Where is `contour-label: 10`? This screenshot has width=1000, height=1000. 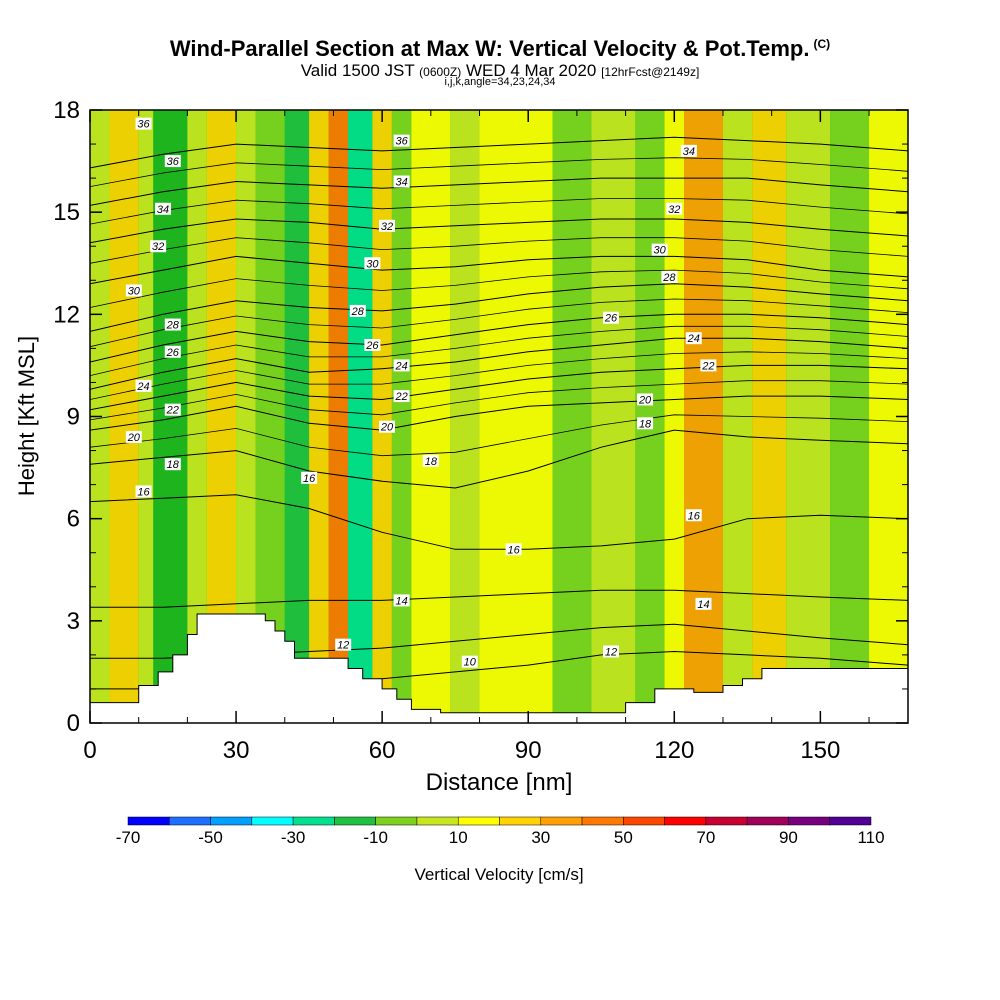
contour-label: 10 is located at coordinates (470, 663).